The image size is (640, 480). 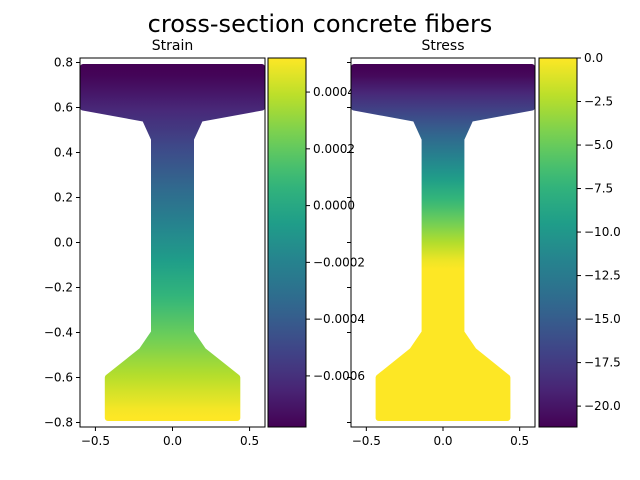 What do you see at coordinates (58, 423) in the screenshot?
I see `strain-ytick-label: −0.8` at bounding box center [58, 423].